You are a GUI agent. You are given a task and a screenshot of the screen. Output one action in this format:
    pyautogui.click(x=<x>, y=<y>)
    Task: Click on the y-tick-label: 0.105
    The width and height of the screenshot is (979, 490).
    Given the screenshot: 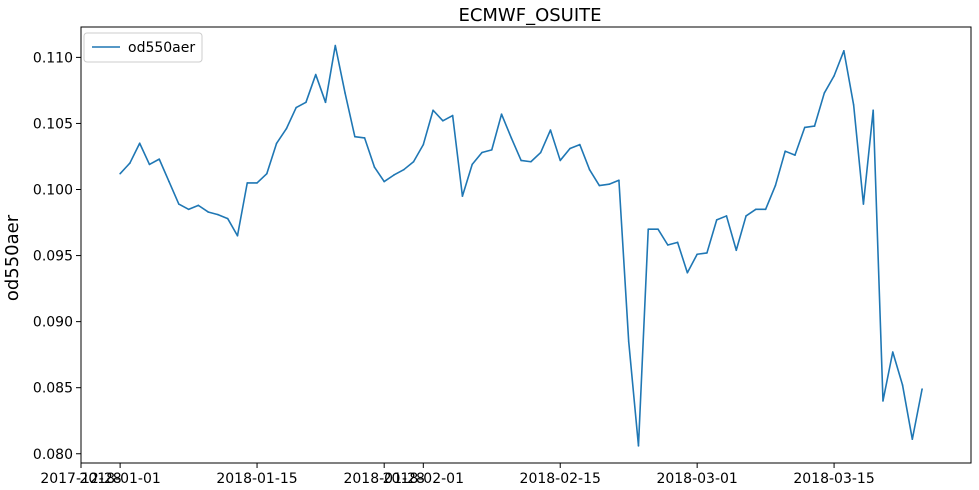 What is the action you would take?
    pyautogui.click(x=53, y=124)
    